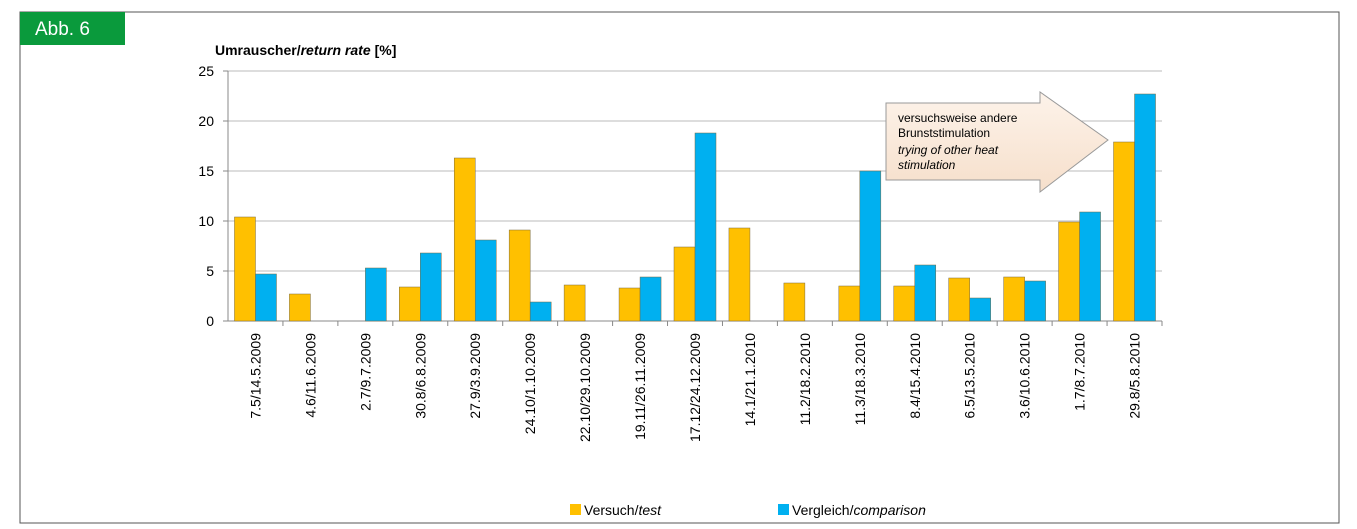 The image size is (1357, 529). What do you see at coordinates (258, 50) in the screenshot?
I see `title-part: Umrauscher/` at bounding box center [258, 50].